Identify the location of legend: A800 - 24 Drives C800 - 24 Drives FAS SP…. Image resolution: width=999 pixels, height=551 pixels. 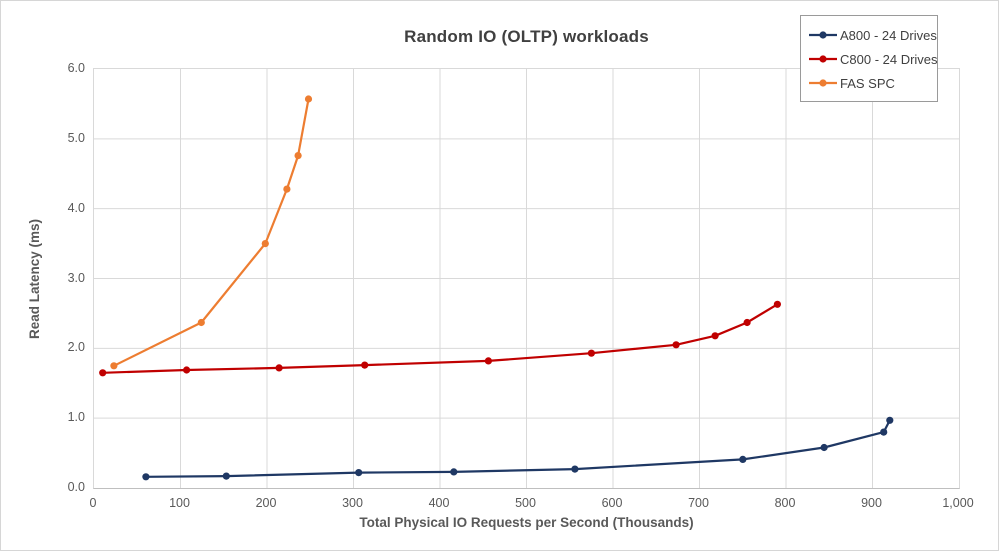
(869, 58).